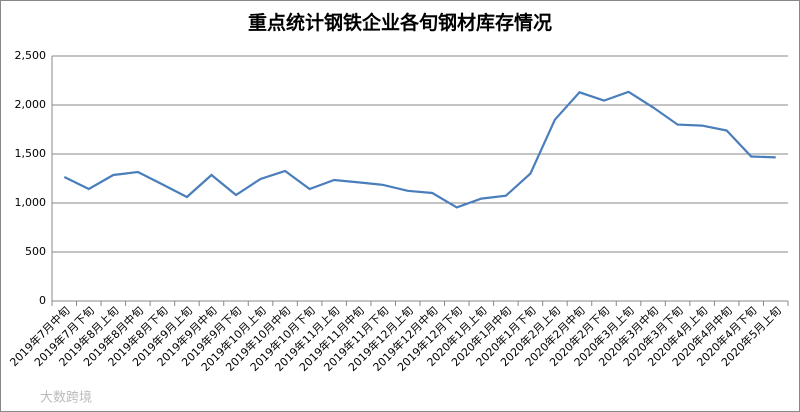  What do you see at coordinates (400, 22) in the screenshot?
I see `chart-title: 重点统计钢铁企业各旬钢材库存情况` at bounding box center [400, 22].